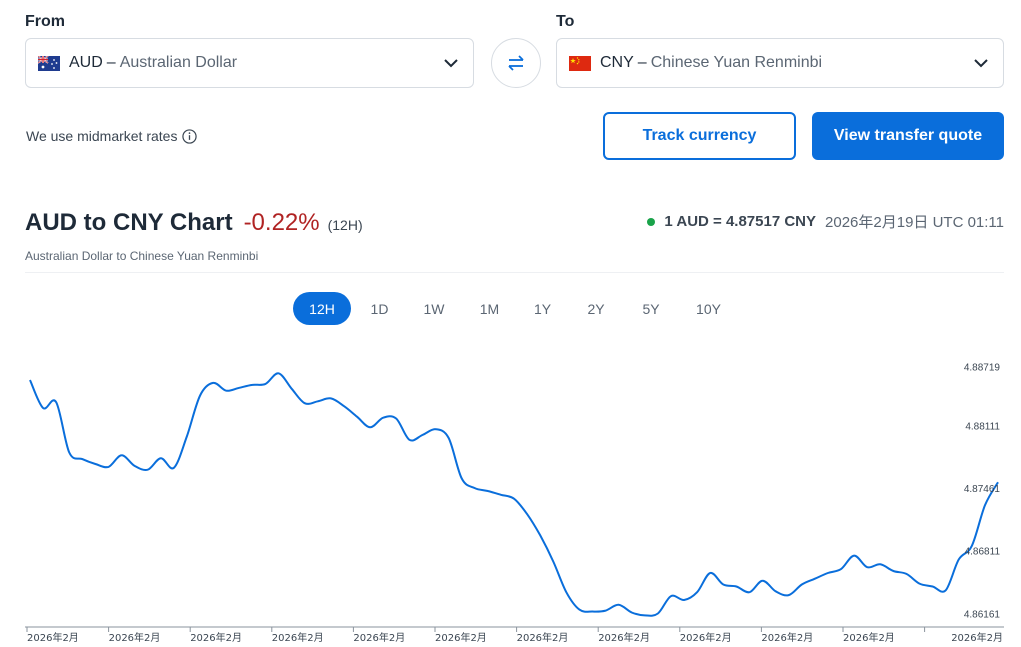  What do you see at coordinates (514, 272) in the screenshot?
I see `divider` at bounding box center [514, 272].